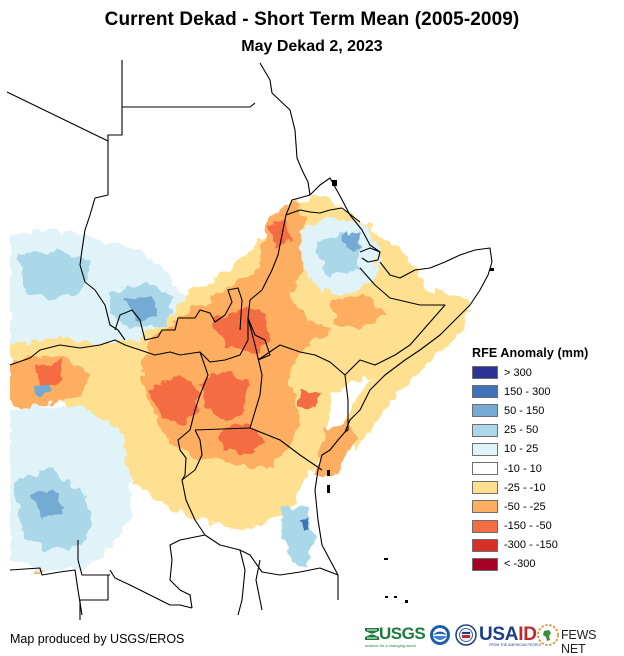  Describe the element at coordinates (547, 372) in the screenshot. I see `legend-item: > 300` at that location.